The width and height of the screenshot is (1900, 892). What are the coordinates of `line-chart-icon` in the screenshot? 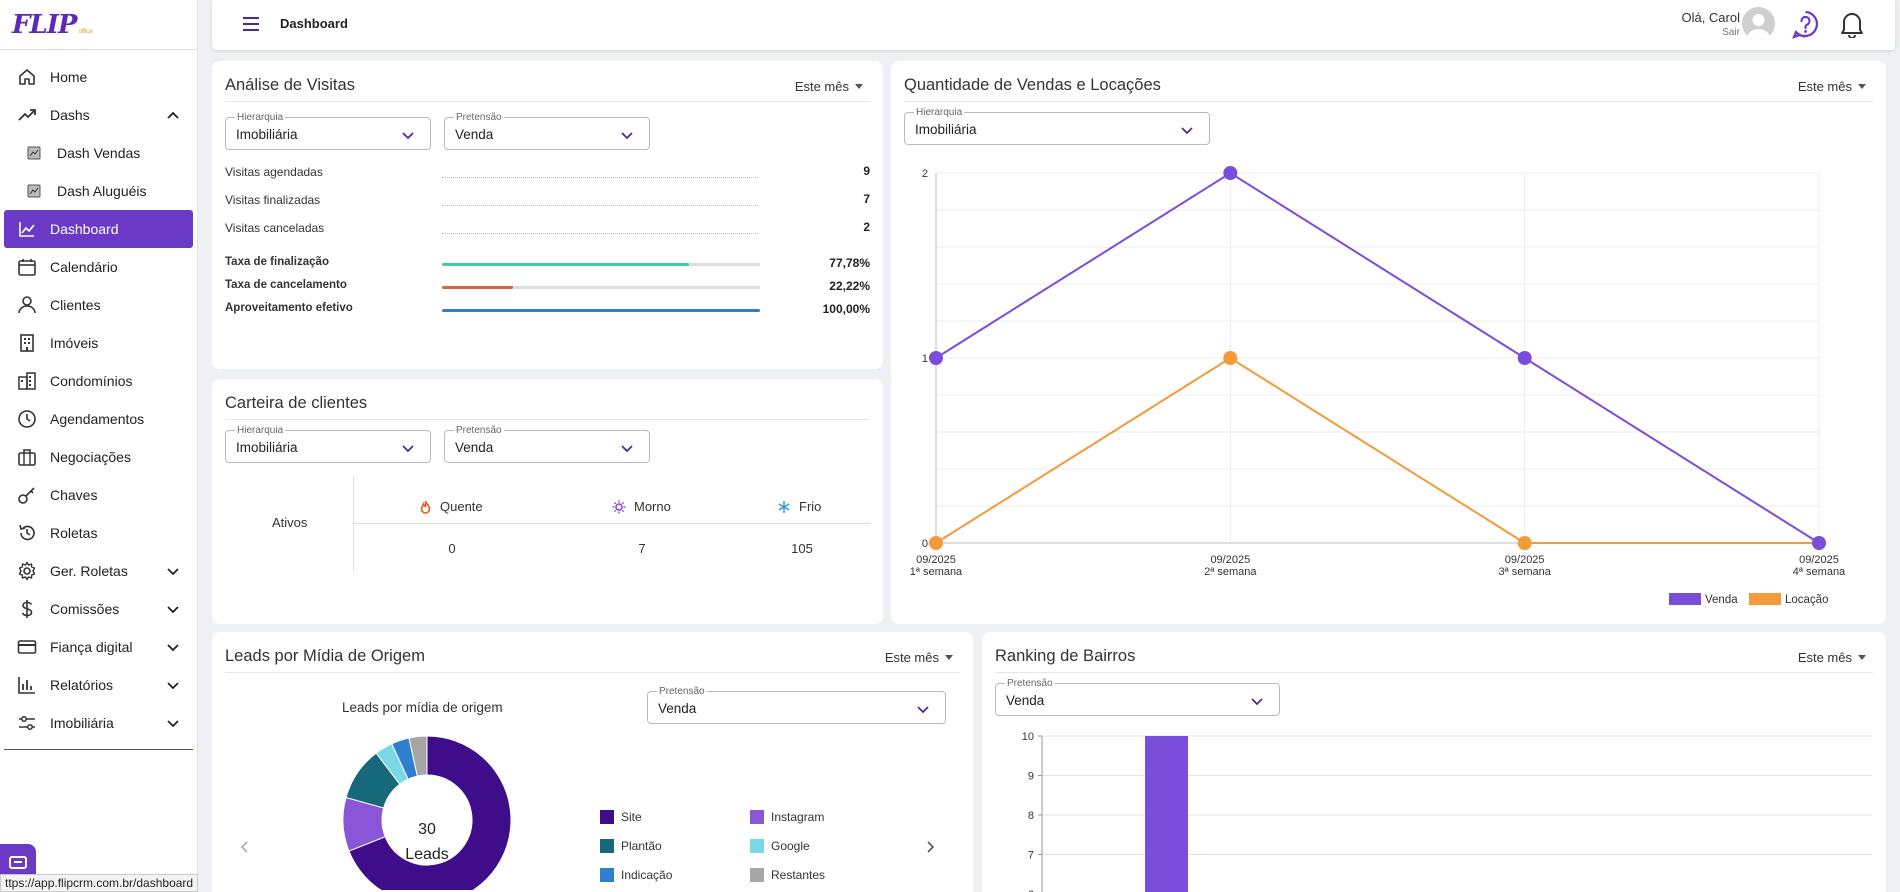 It's located at (27, 229).